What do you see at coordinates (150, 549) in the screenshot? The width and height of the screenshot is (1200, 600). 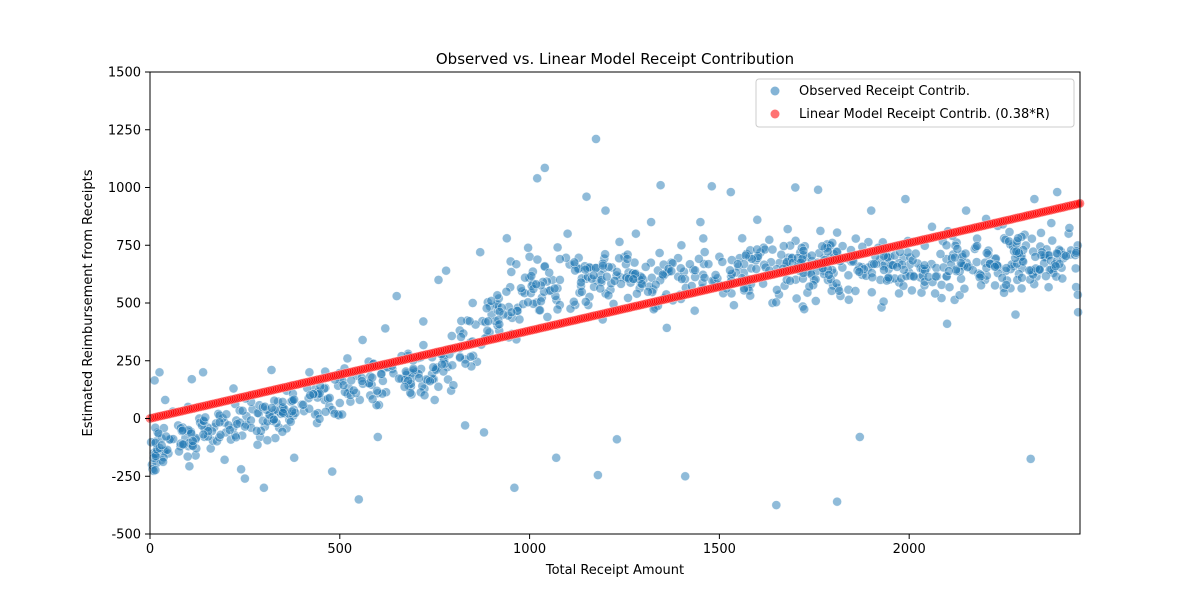 I see `x-tick-label: 0` at bounding box center [150, 549].